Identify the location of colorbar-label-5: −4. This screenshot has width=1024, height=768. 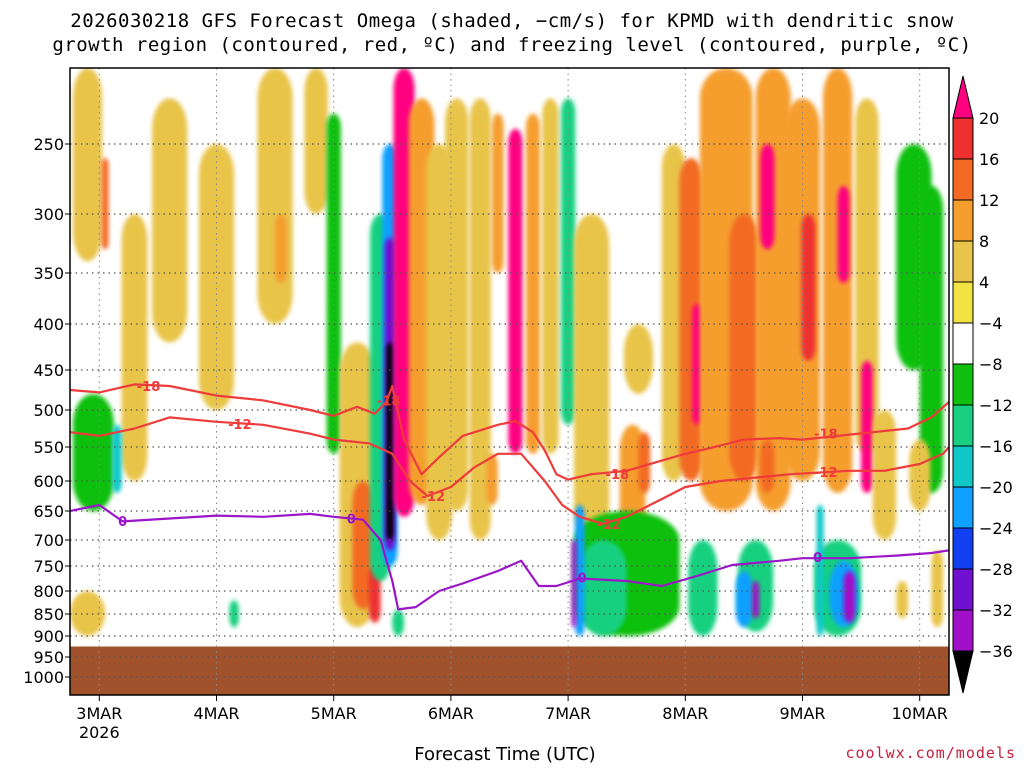
(991, 323).